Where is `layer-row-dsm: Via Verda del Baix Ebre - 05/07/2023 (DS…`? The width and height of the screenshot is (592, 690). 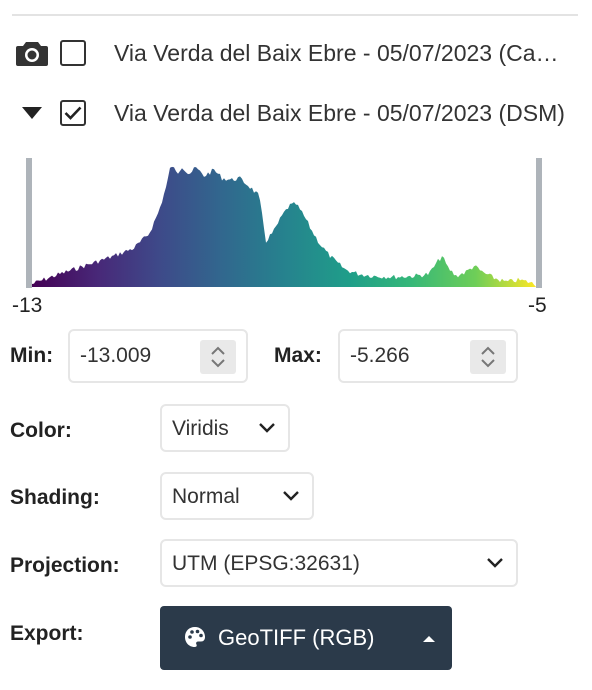 layer-row-dsm: Via Verda del Baix Ebre - 05/07/2023 (DS… is located at coordinates (294, 113).